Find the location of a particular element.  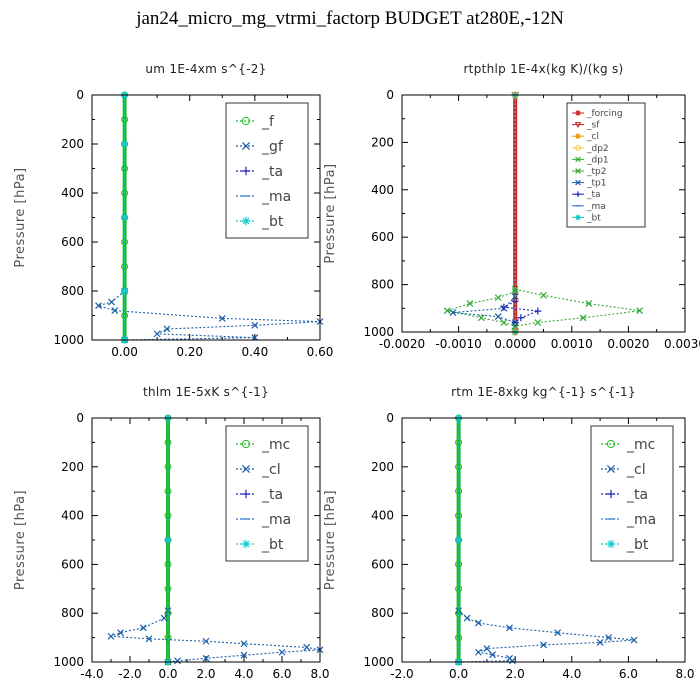

legend-entry: _dp1 is located at coordinates (597, 160).